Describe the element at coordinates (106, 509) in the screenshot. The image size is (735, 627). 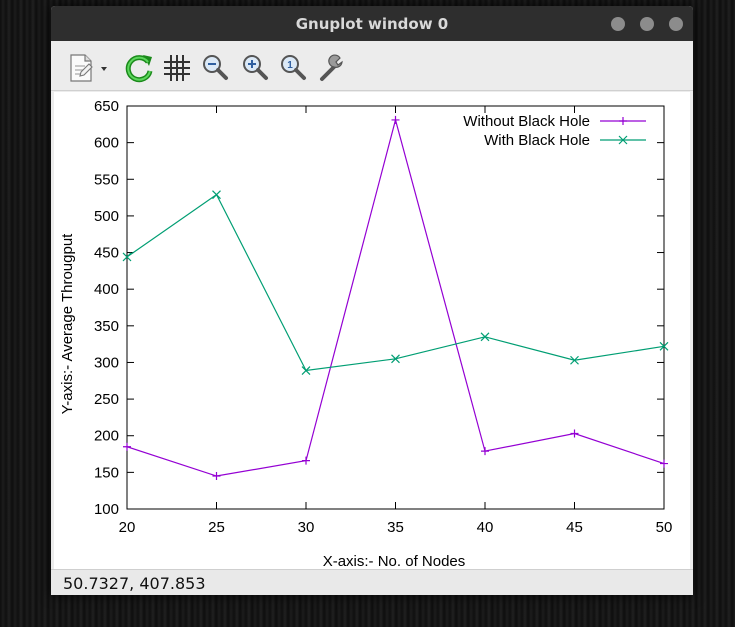
I see `y-tick-label: 100` at that location.